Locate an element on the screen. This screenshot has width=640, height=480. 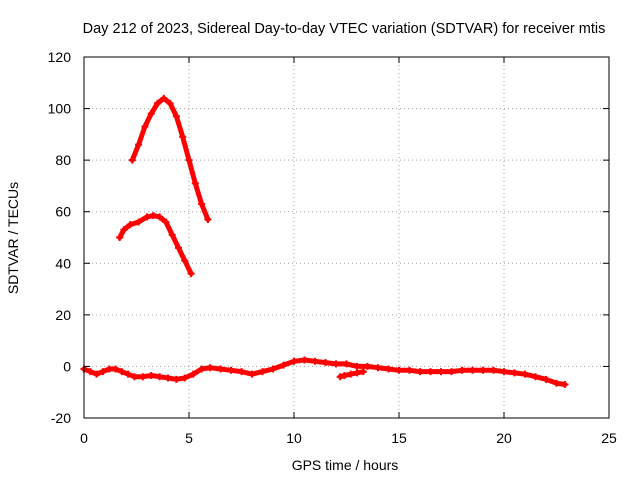
x-tick-labels: 0 5 10 15 20 25 is located at coordinates (348, 438).